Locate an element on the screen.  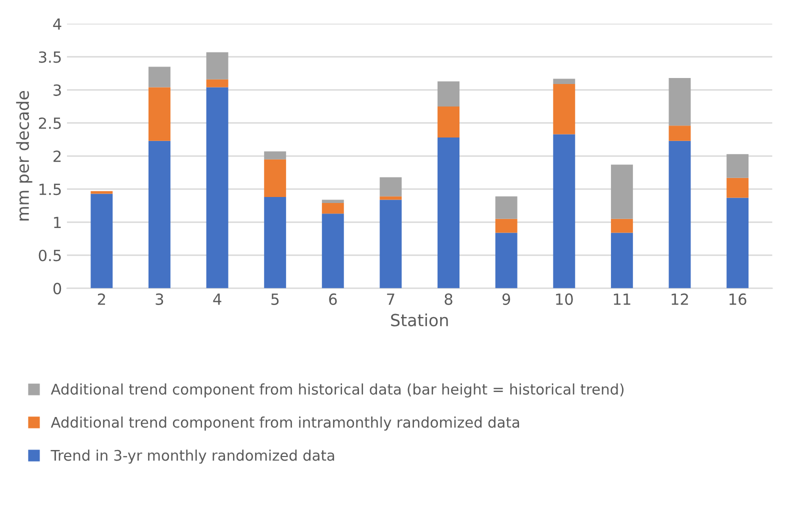
legend-label: Additional trend component from intramonthly randomized data is located at coordinates (285, 423).